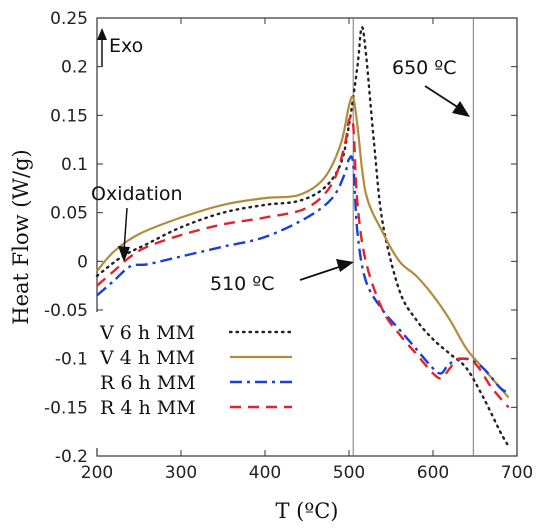 The height and width of the screenshot is (531, 550). I want to click on y-tick-label: 0, so click(82, 262).